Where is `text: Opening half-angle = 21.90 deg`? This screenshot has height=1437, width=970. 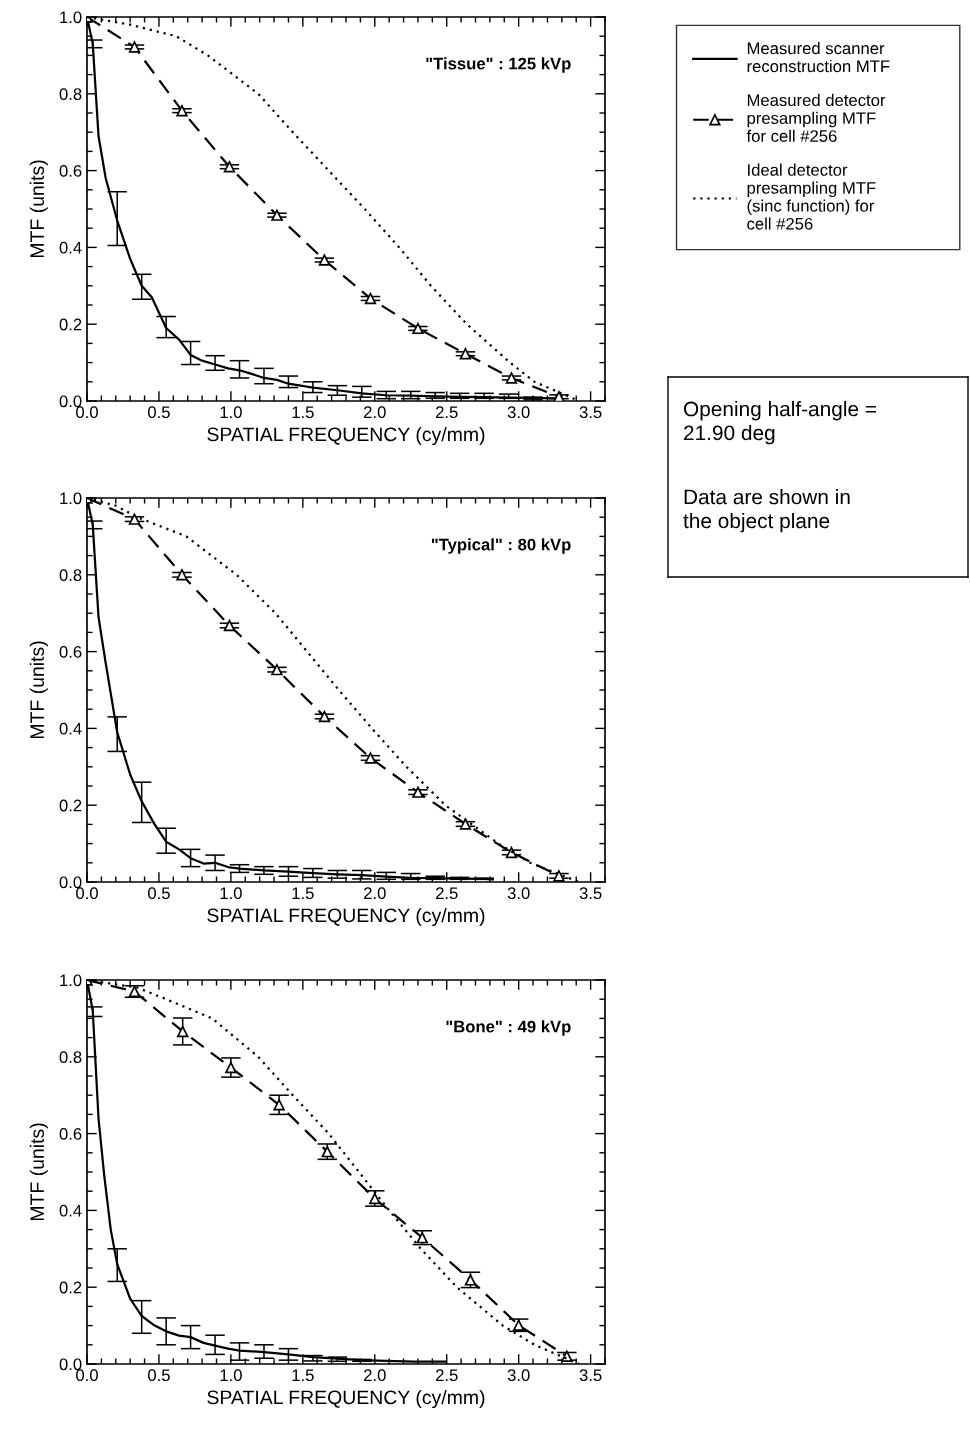
text: Opening half-angle = 21.90 deg is located at coordinates (779, 423).